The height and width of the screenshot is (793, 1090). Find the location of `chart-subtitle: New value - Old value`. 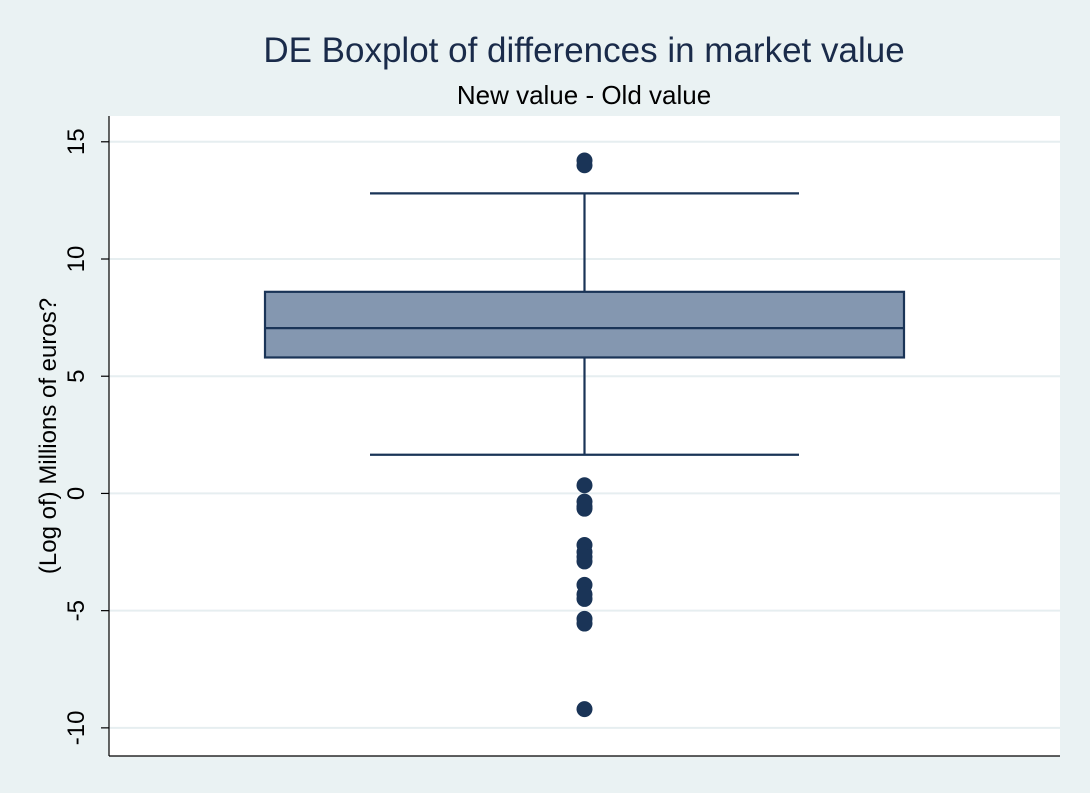

chart-subtitle: New value - Old value is located at coordinates (584, 95).